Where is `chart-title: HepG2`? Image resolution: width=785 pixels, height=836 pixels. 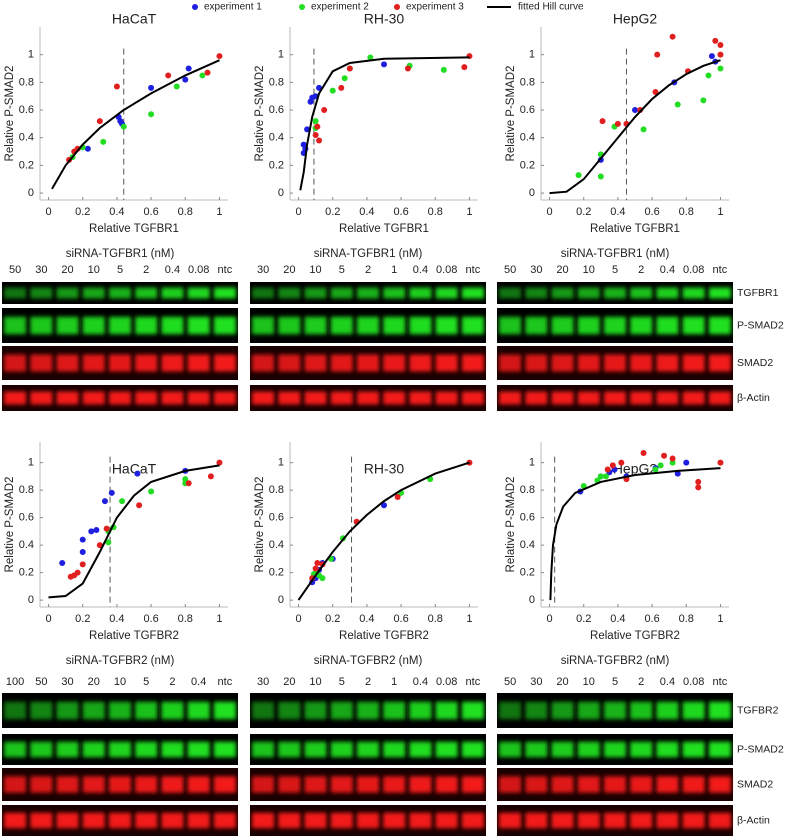
chart-title: HepG2 is located at coordinates (635, 469).